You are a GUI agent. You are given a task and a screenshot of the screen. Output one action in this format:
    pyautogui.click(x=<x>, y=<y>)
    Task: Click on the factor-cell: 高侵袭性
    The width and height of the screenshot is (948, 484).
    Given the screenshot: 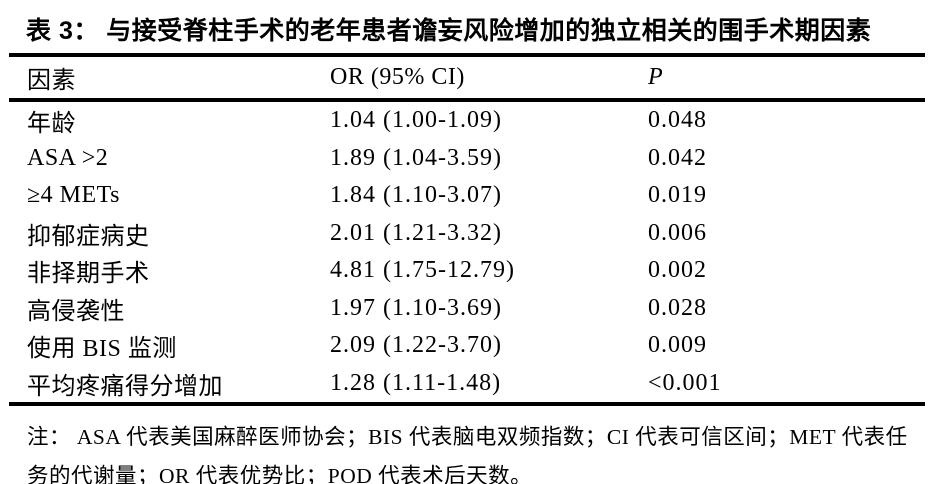 What is the action you would take?
    pyautogui.click(x=76, y=311)
    